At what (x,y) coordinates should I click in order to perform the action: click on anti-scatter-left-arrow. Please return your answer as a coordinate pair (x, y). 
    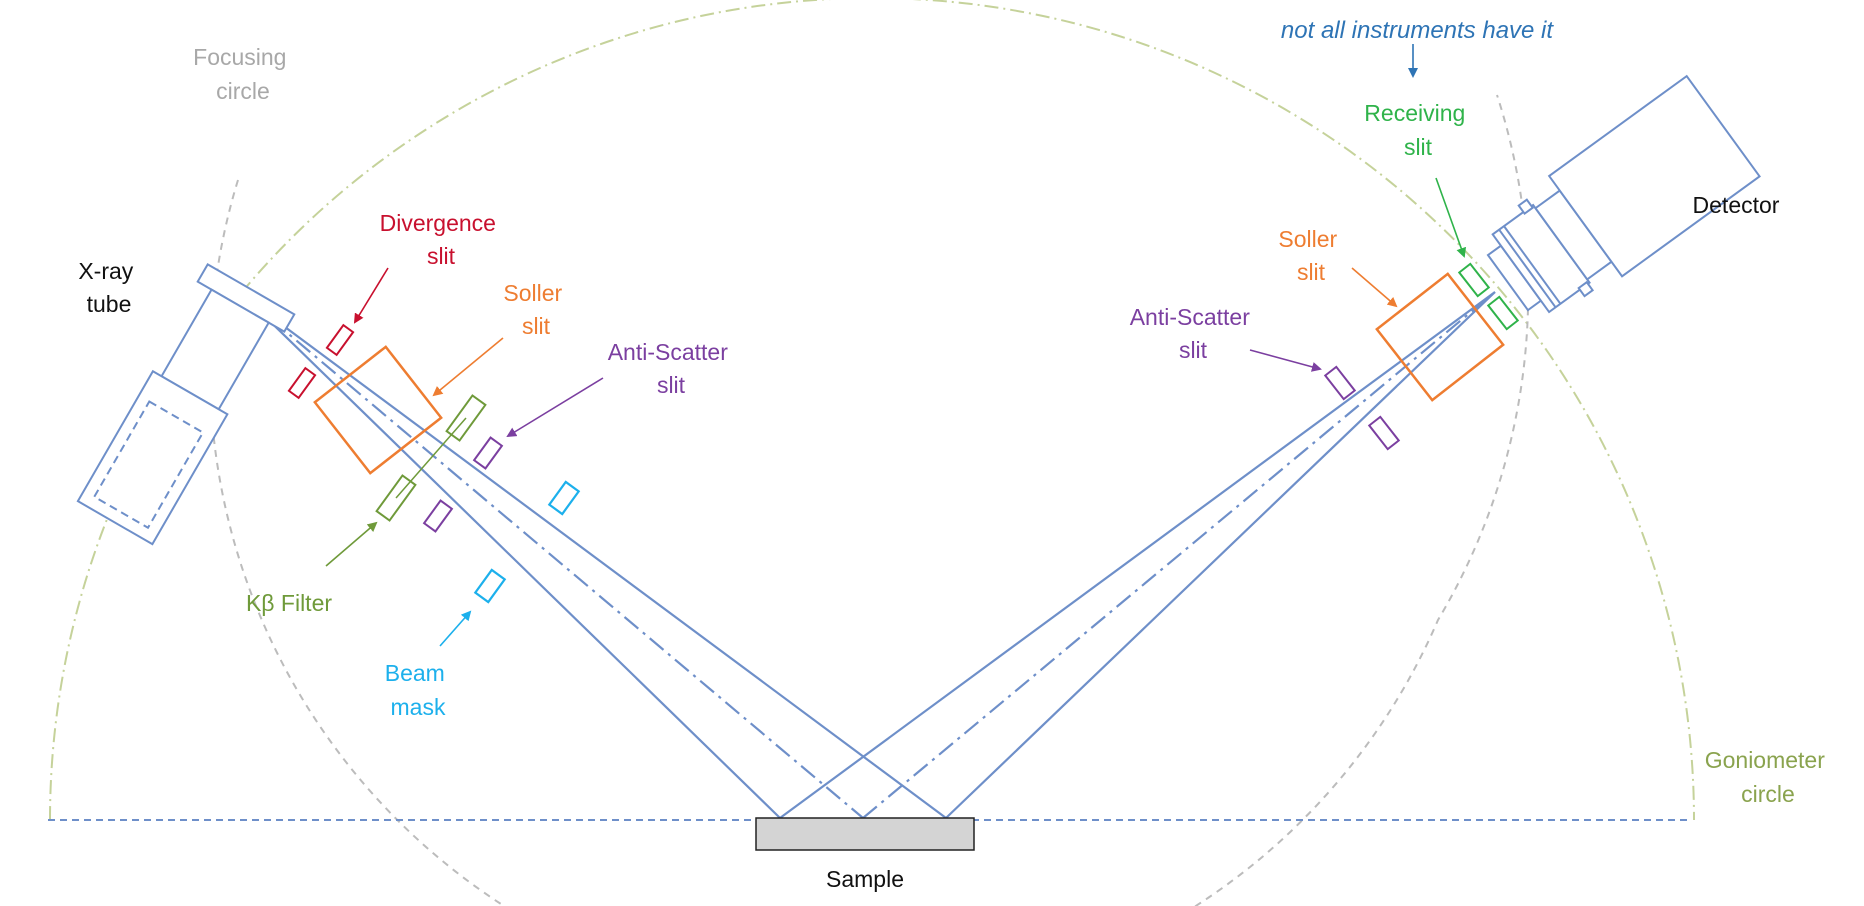
    Looking at the image, I should click on (555, 407).